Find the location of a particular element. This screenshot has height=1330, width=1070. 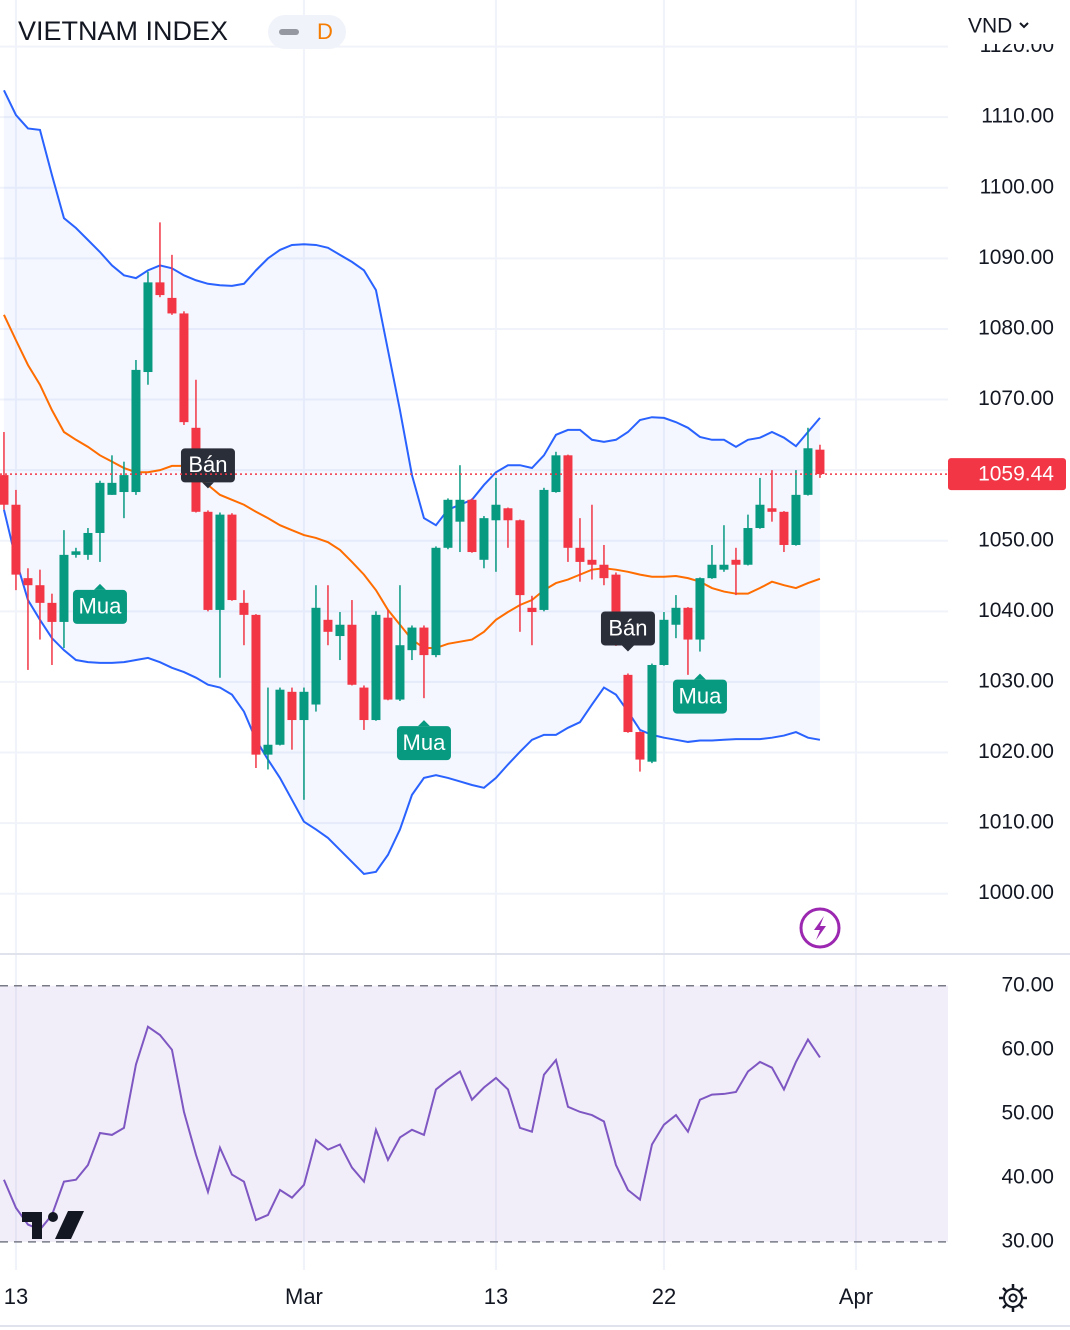

currency-backdrop is located at coordinates (1007, 25).